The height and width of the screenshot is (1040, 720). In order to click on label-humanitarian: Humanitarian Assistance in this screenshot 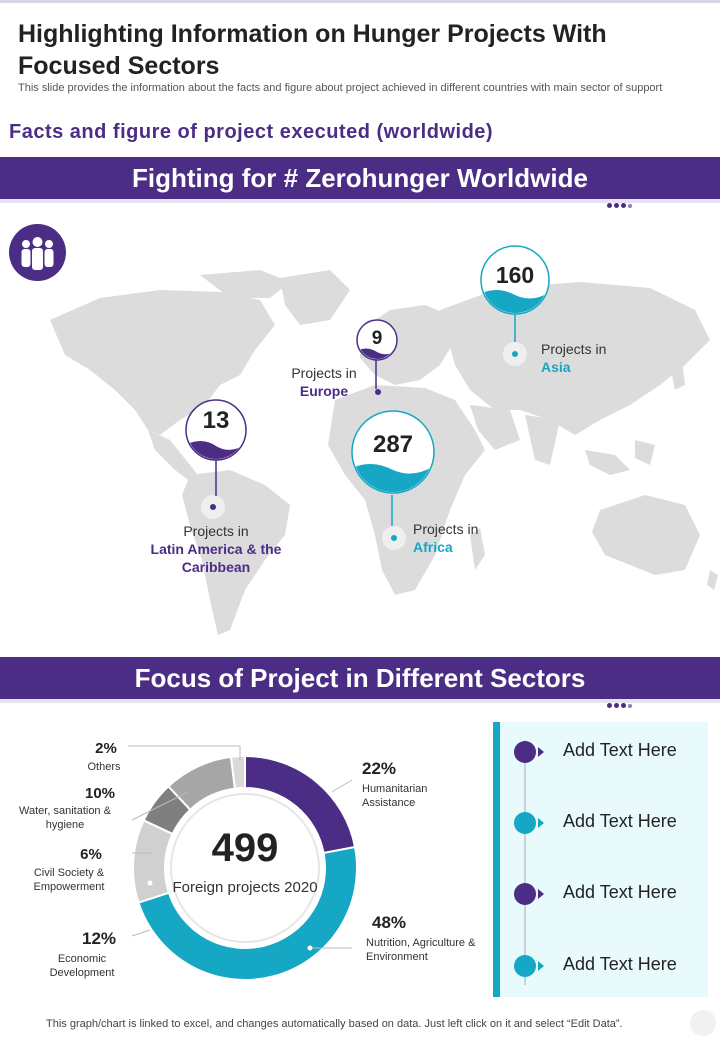, I will do `click(395, 796)`.